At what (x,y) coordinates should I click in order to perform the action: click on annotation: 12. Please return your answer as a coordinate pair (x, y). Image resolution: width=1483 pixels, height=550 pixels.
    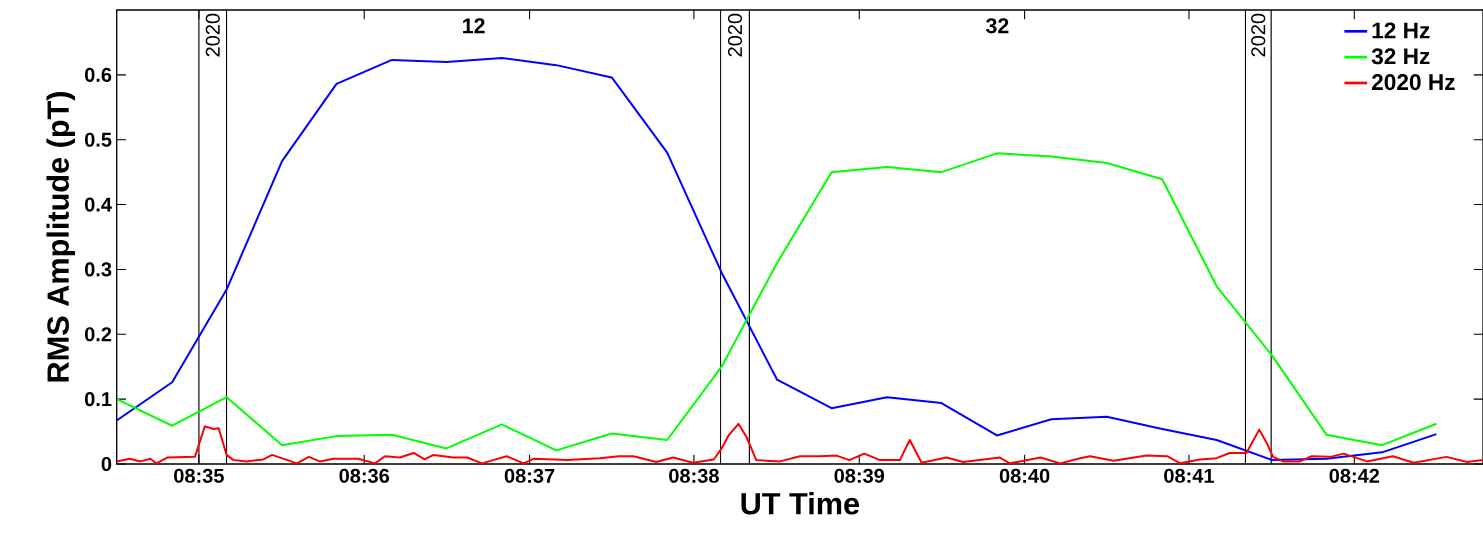
    Looking at the image, I should click on (474, 26).